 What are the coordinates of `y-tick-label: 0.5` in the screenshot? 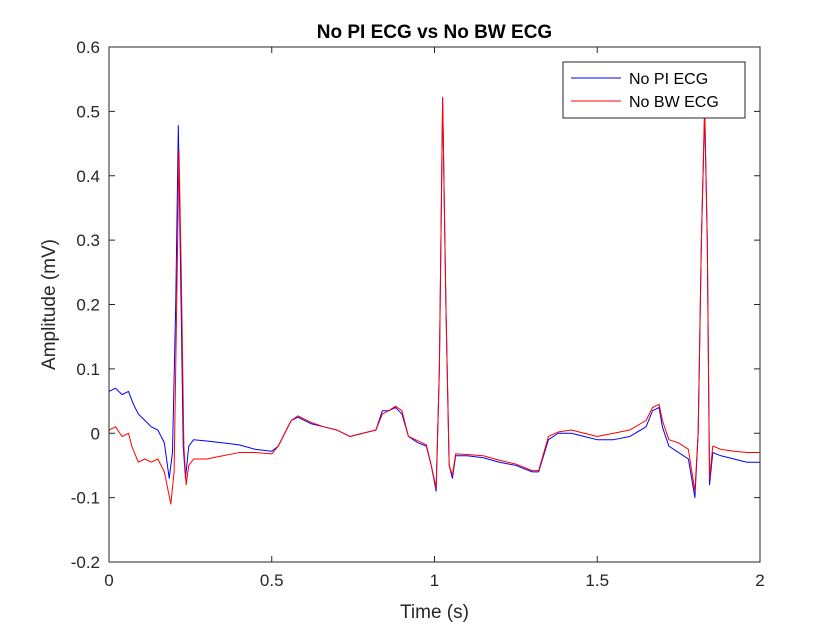 It's located at (88, 111).